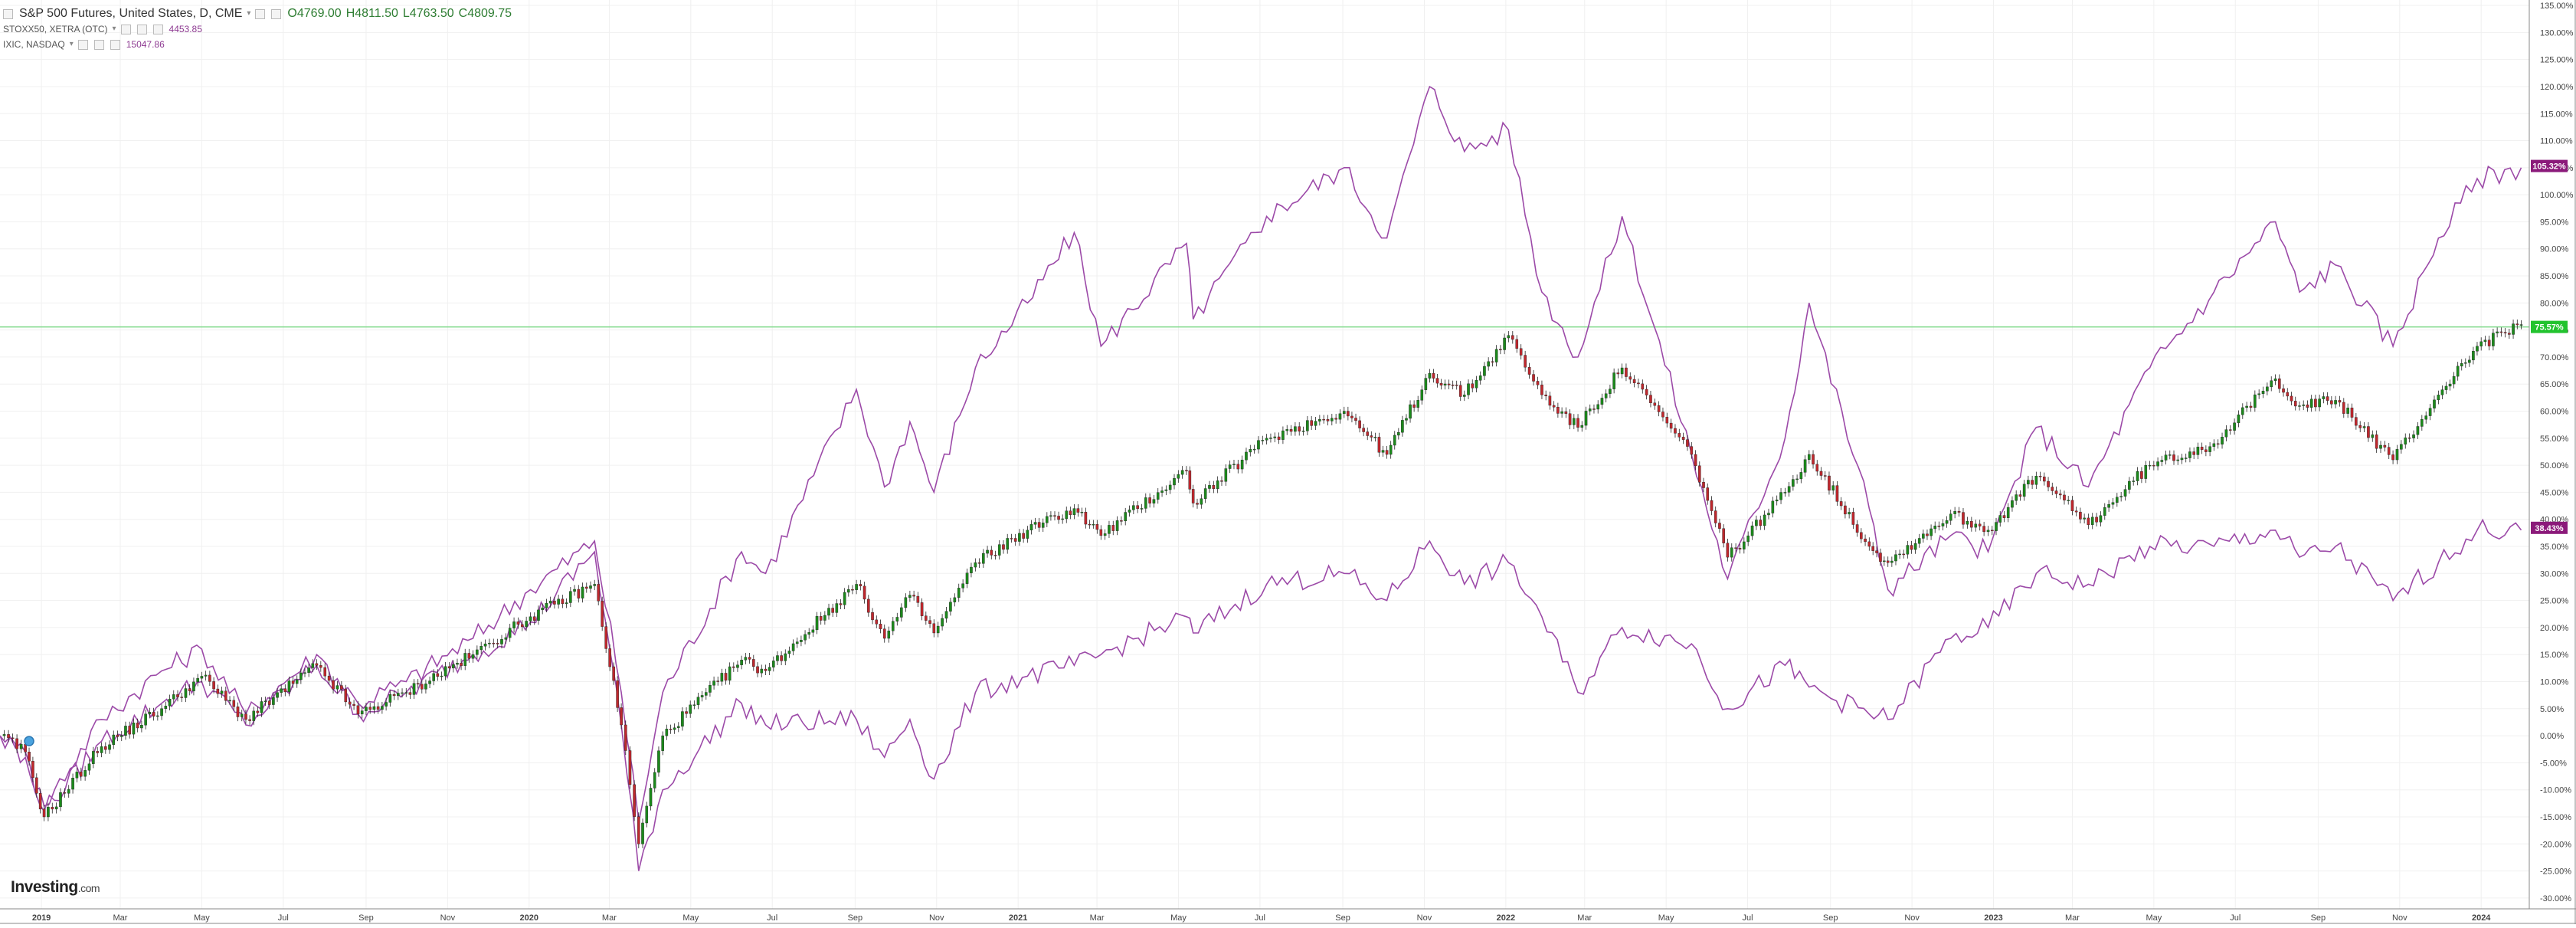 The height and width of the screenshot is (928, 2576). What do you see at coordinates (485, 14) in the screenshot?
I see `legend-close: C4809.75` at bounding box center [485, 14].